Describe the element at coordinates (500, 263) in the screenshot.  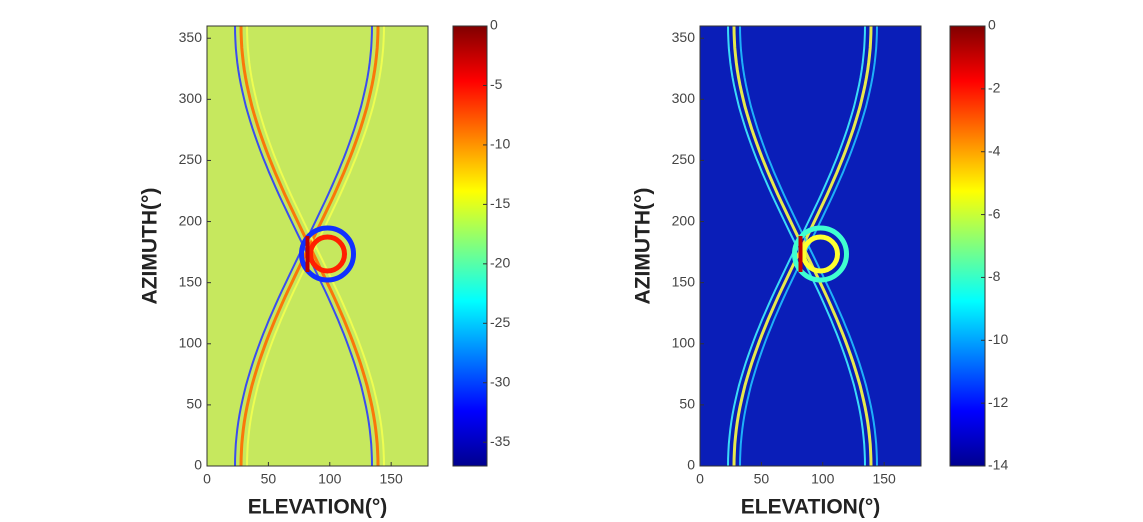
I see `colorbar-tick-label: -20` at that location.